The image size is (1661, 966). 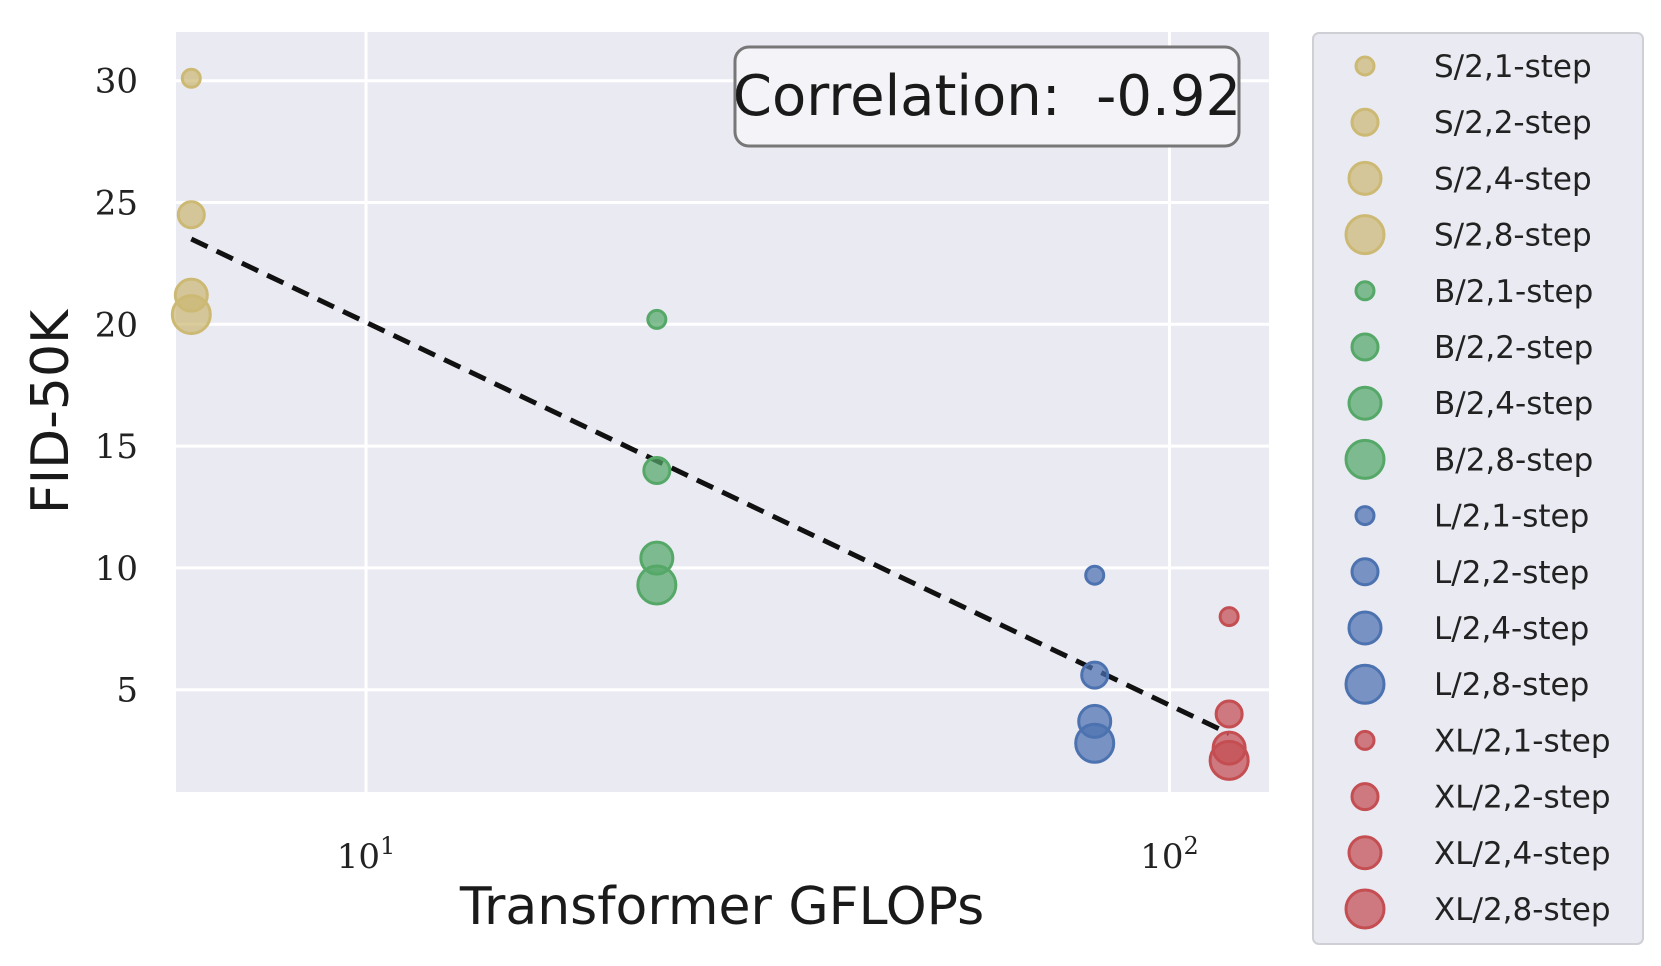 I want to click on legend-label: L/2,2-step, so click(x=1511, y=573).